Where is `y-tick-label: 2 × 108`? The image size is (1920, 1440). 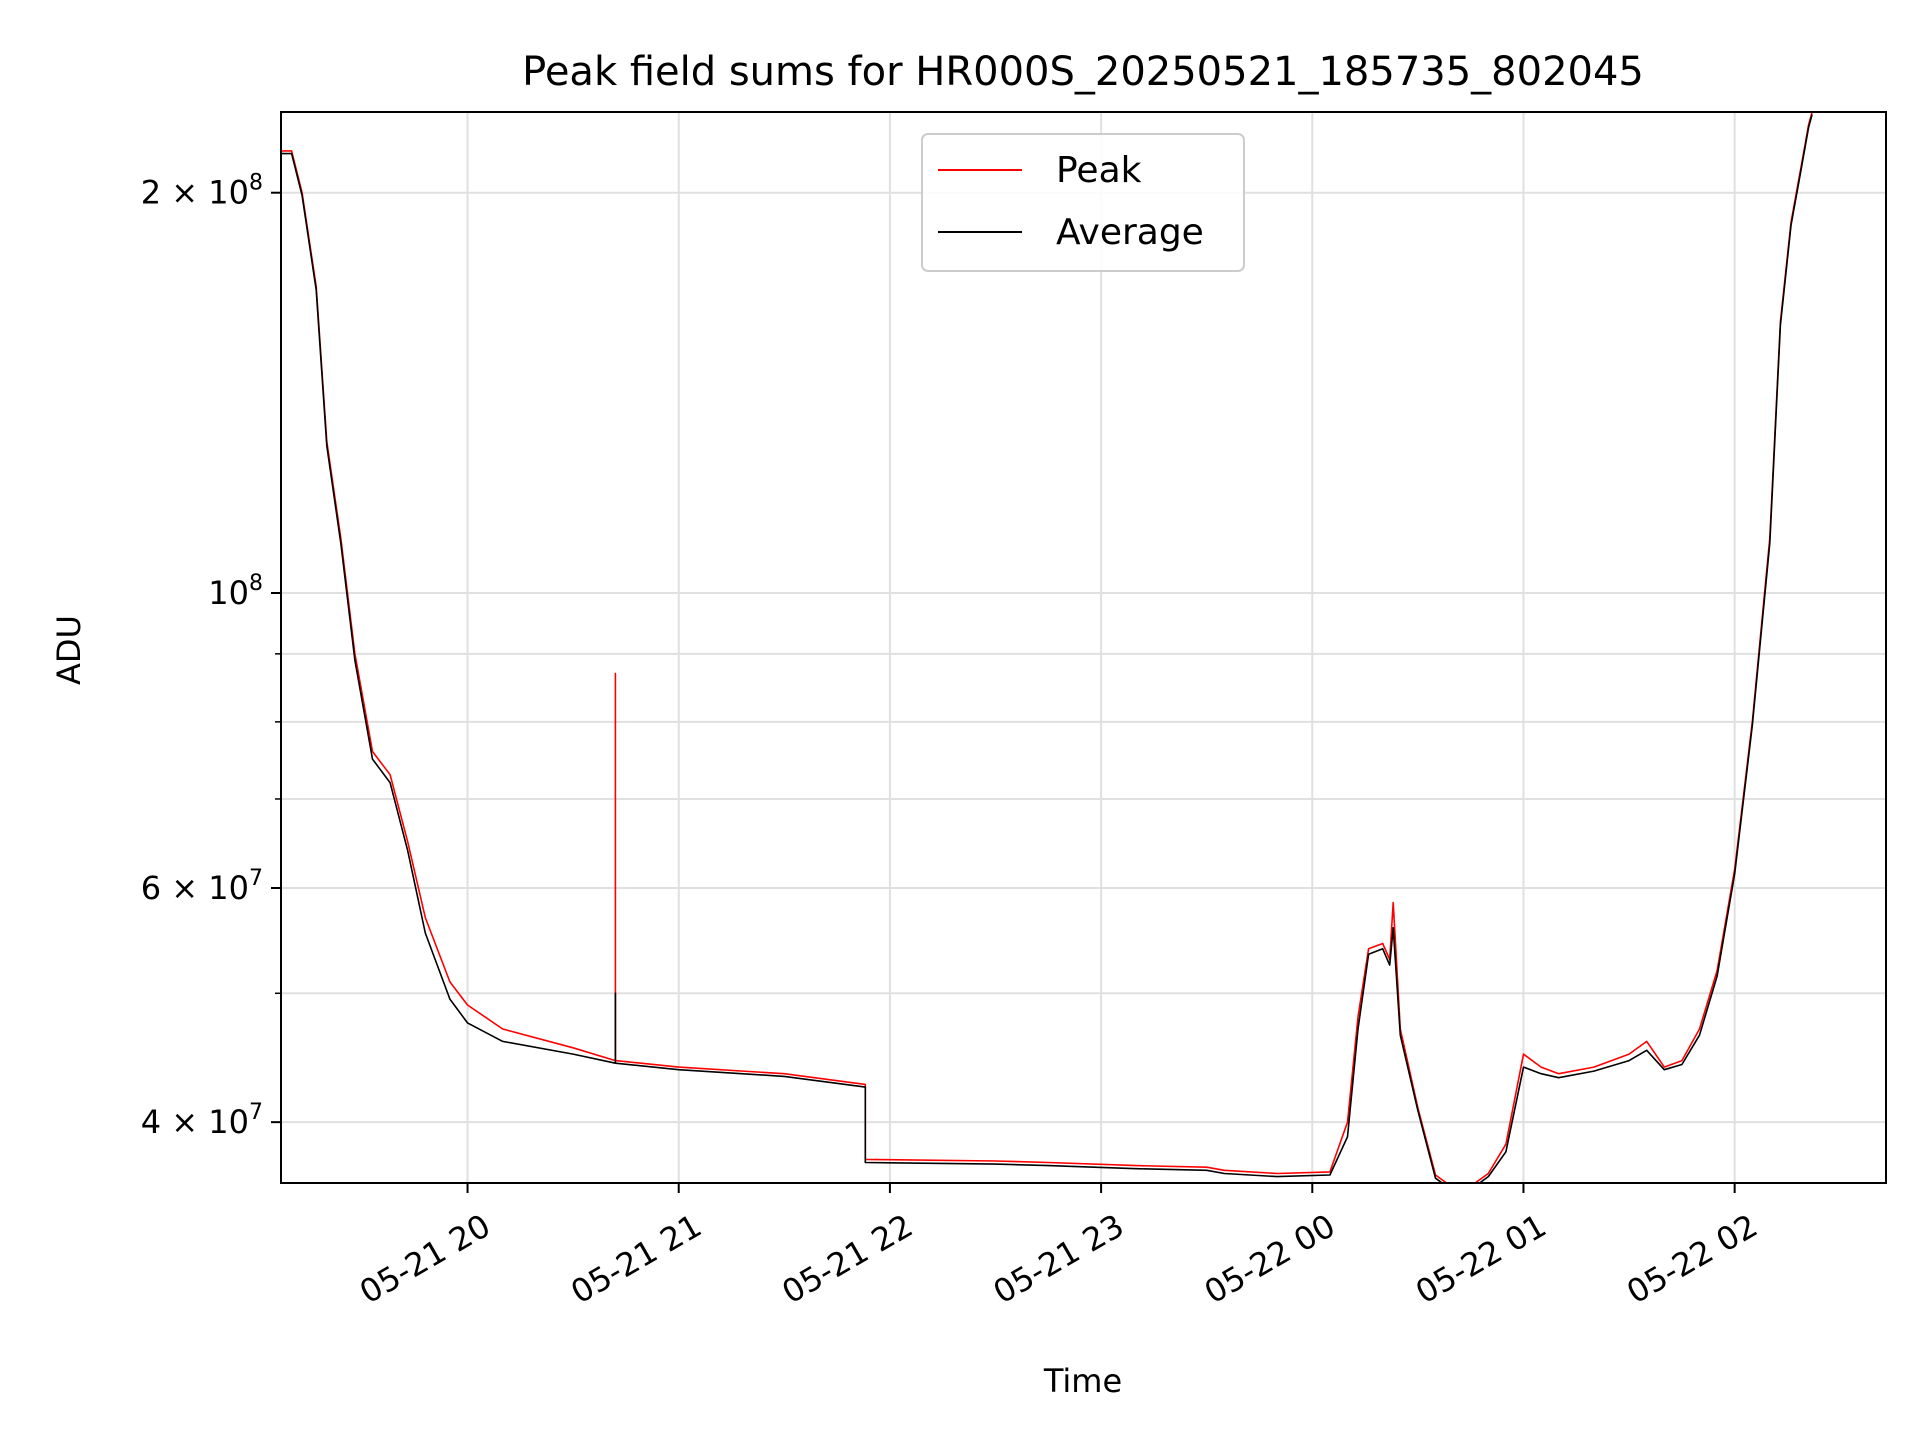
y-tick-label: 2 × 108 is located at coordinates (202, 191).